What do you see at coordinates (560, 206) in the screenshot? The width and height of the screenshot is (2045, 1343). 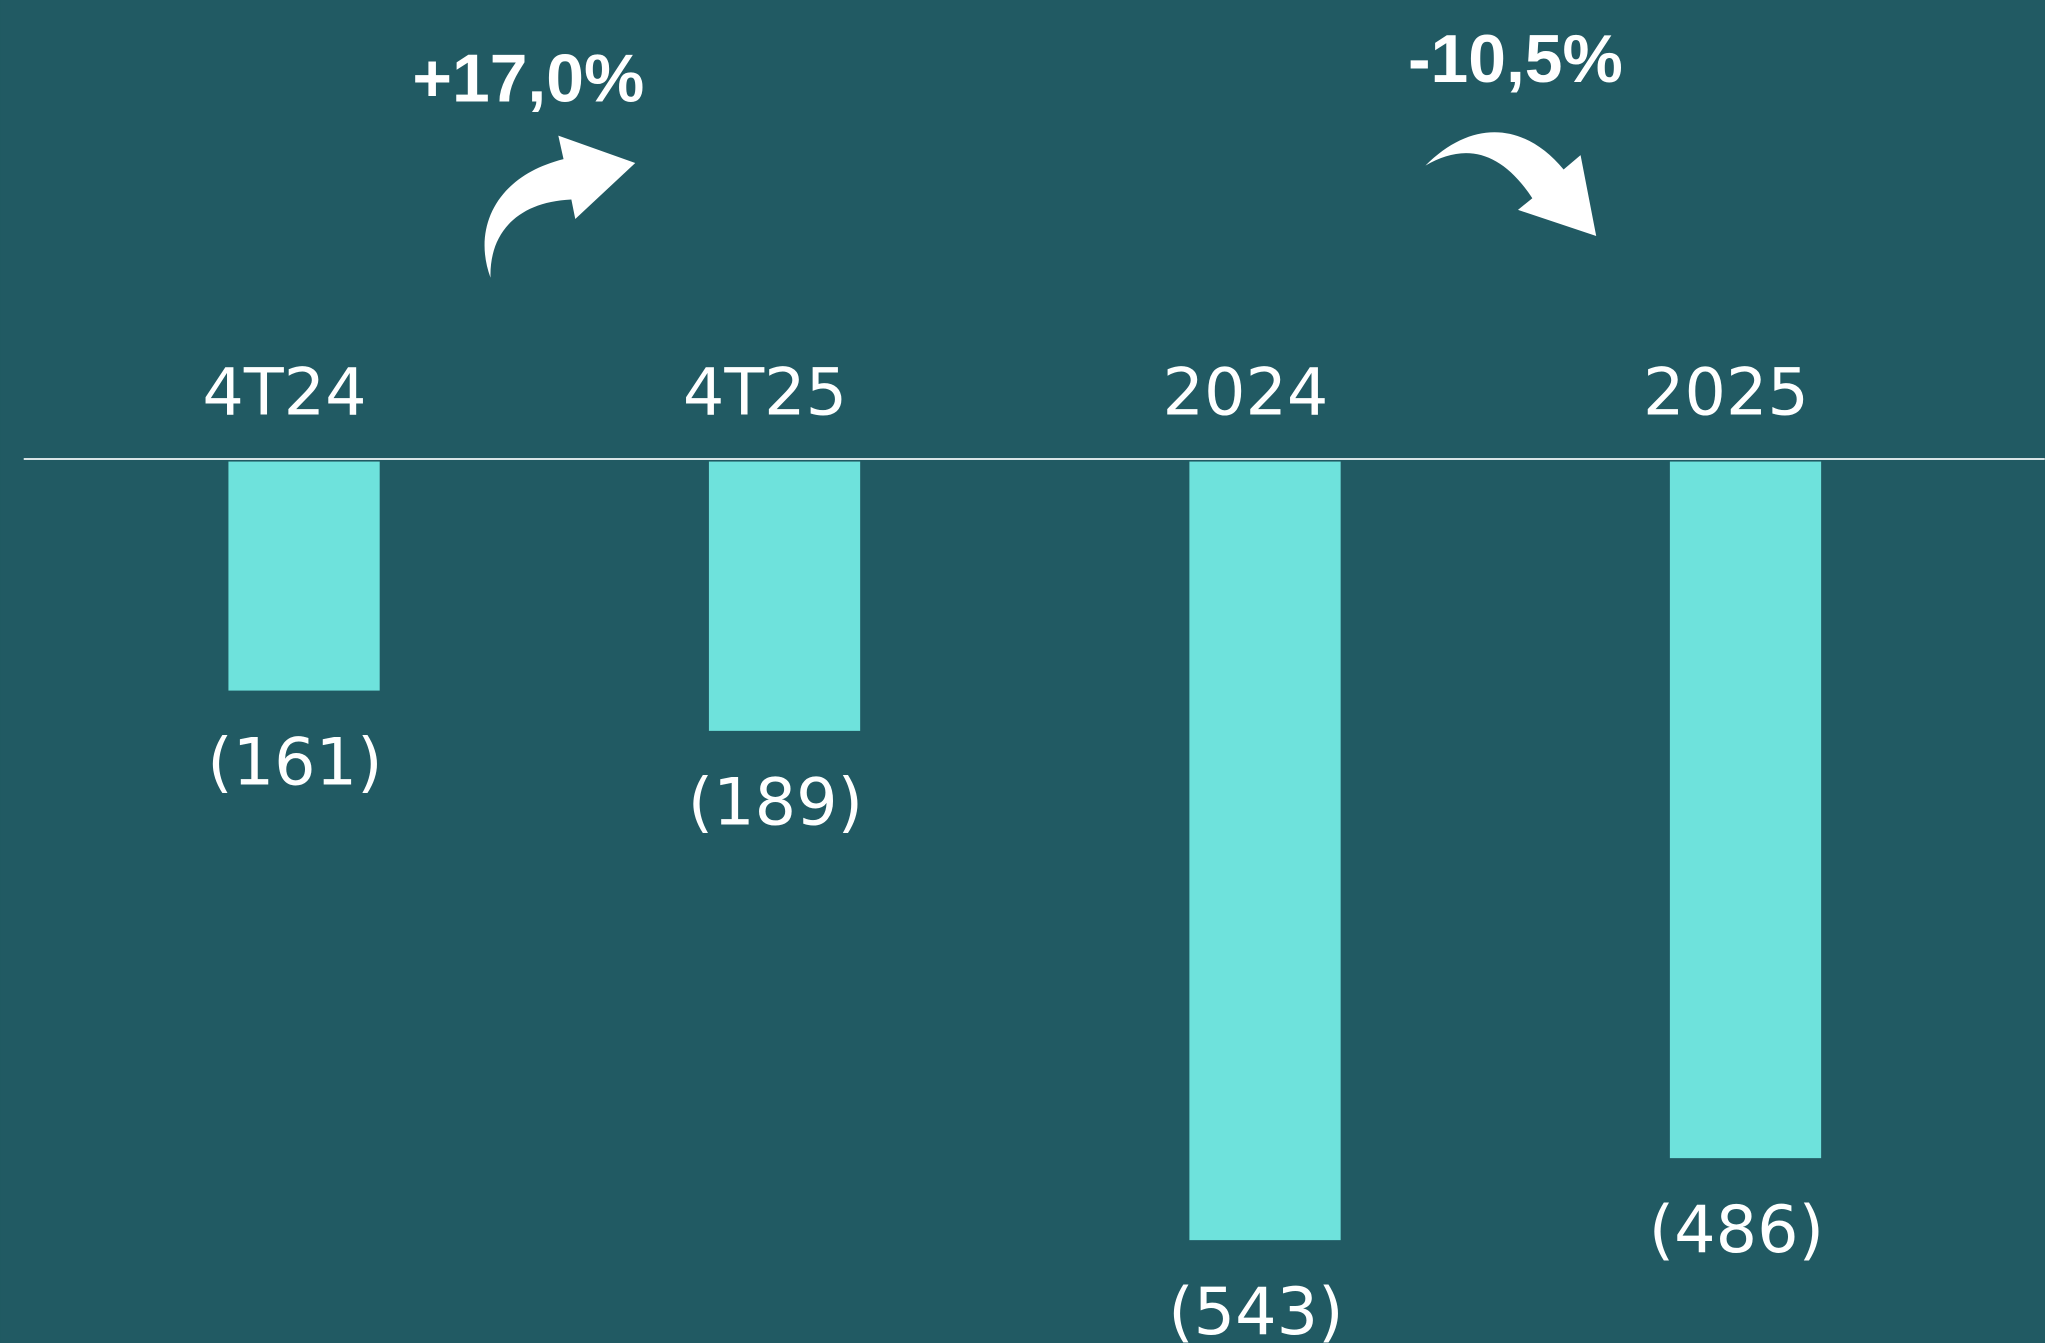 I see `arrow-up` at bounding box center [560, 206].